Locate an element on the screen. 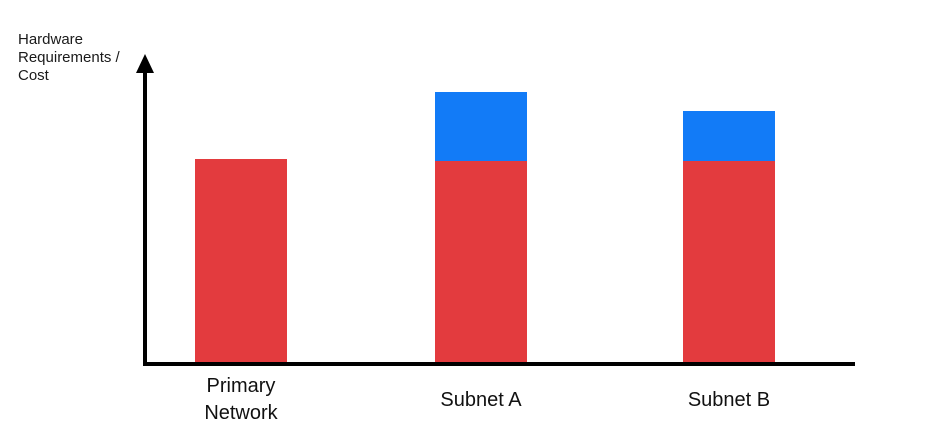 This screenshot has height=437, width=933. bar-blue-segment-subnet-b is located at coordinates (729, 136).